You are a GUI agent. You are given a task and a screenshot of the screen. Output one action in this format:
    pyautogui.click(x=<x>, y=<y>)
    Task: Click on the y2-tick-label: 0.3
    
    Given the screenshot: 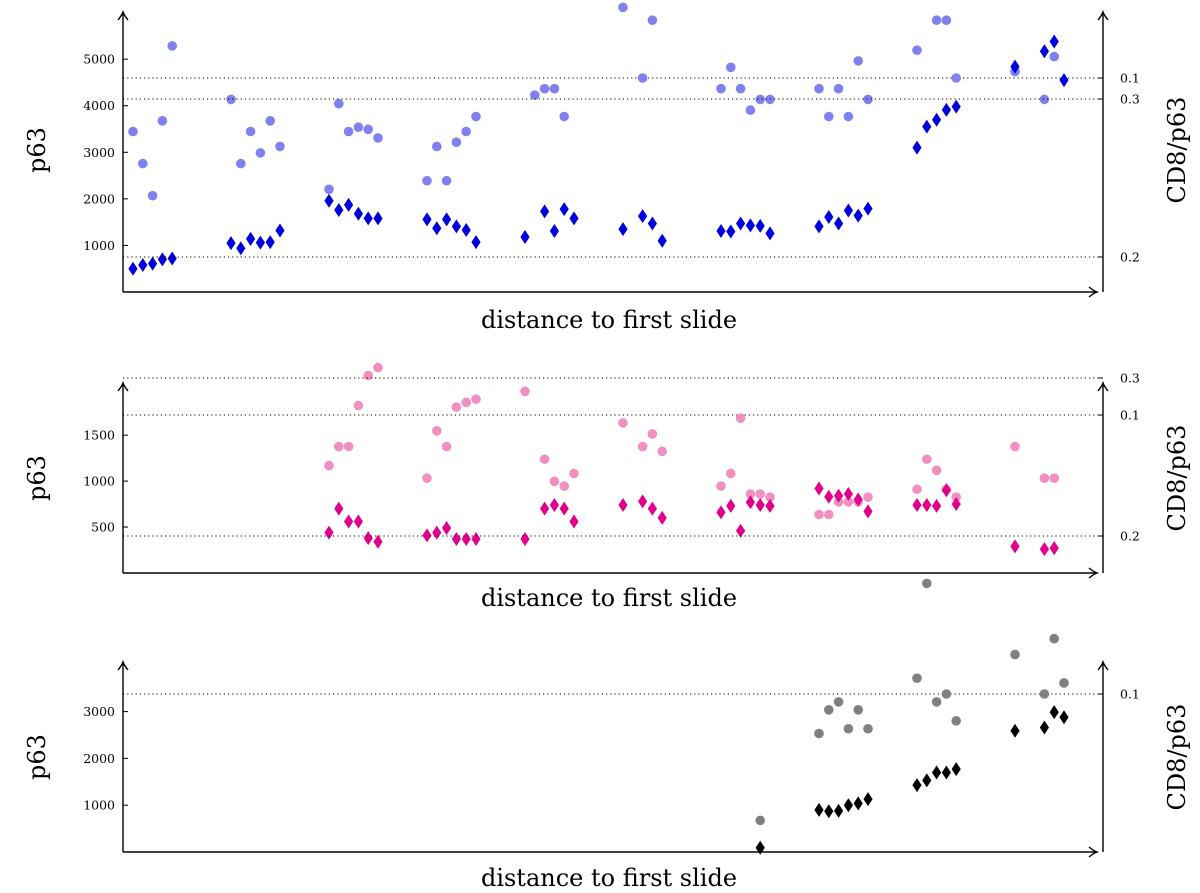 What is the action you would take?
    pyautogui.click(x=1130, y=99)
    